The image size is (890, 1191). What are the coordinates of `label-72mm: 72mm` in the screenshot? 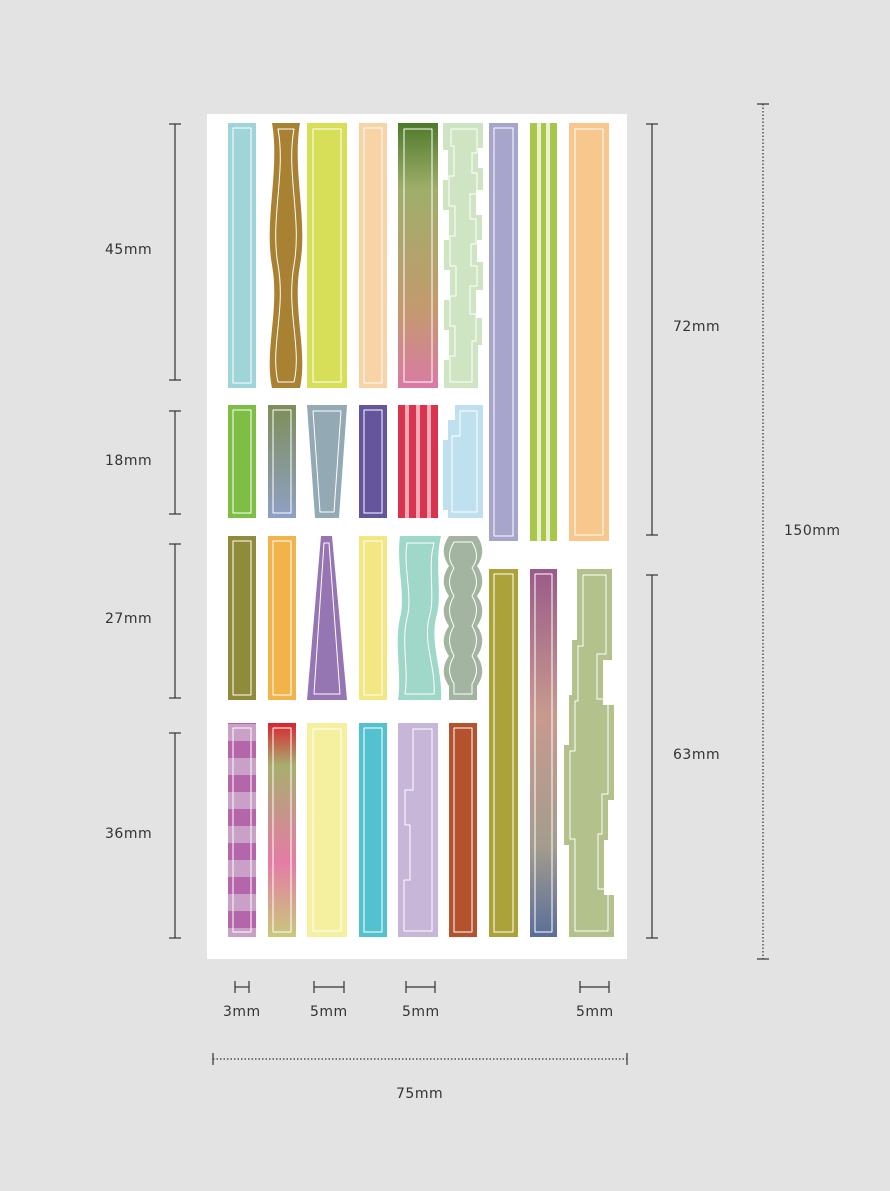 It's located at (697, 327).